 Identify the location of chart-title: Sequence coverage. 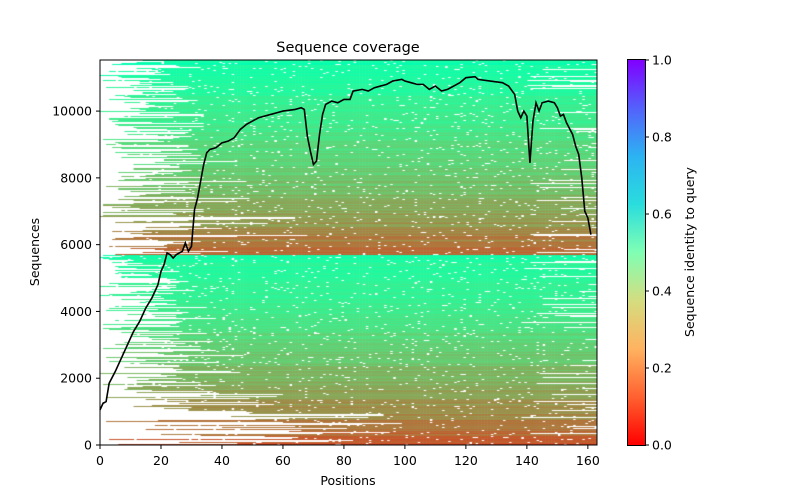
(348, 48).